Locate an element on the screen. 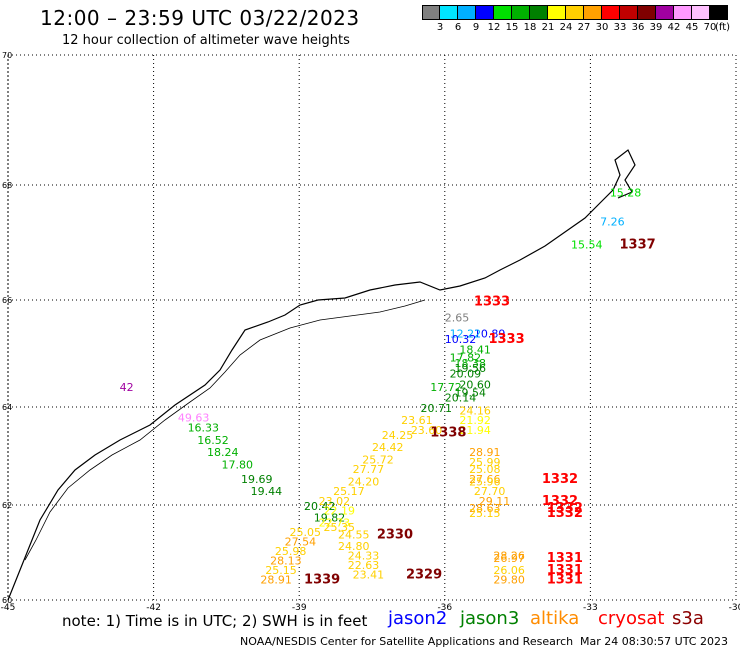  pass-time-label: 2330 is located at coordinates (395, 534).